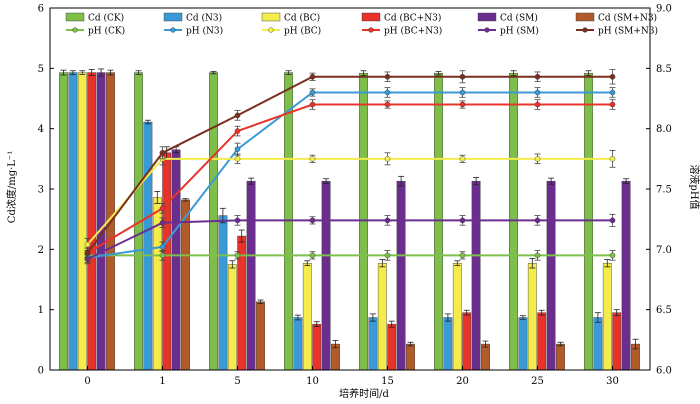 The height and width of the screenshot is (404, 700). What do you see at coordinates (519, 31) in the screenshot?
I see `legend-line-label: pH (SM)` at bounding box center [519, 31].